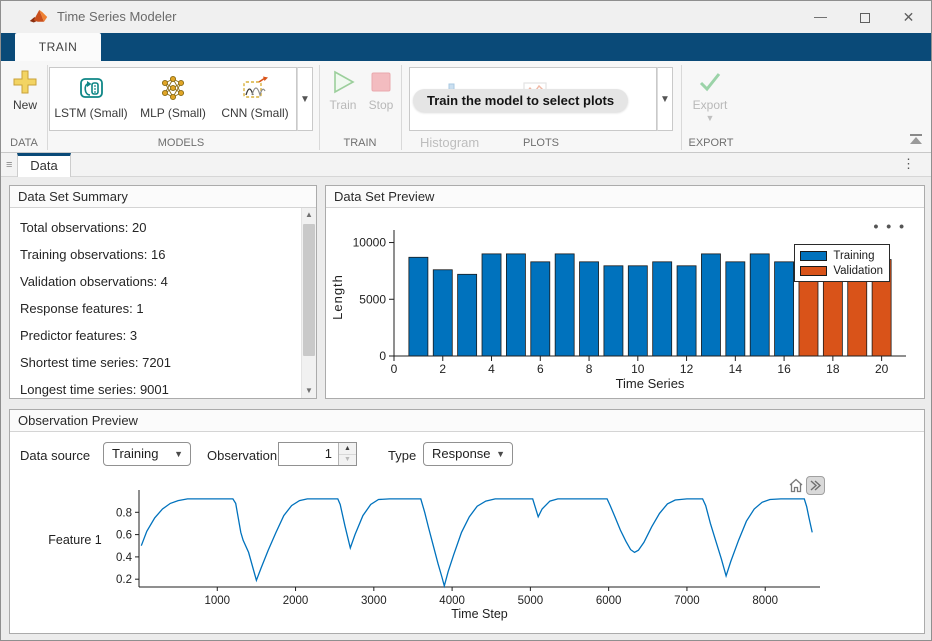  Describe the element at coordinates (710, 95) in the screenshot. I see `export-button: Export ▼` at that location.